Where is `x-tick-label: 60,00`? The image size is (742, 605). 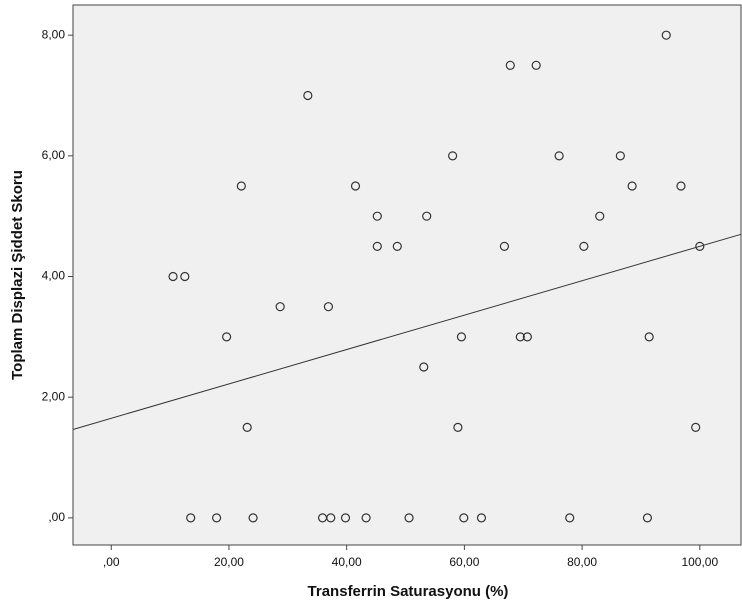
x-tick-label: 60,00 is located at coordinates (464, 562).